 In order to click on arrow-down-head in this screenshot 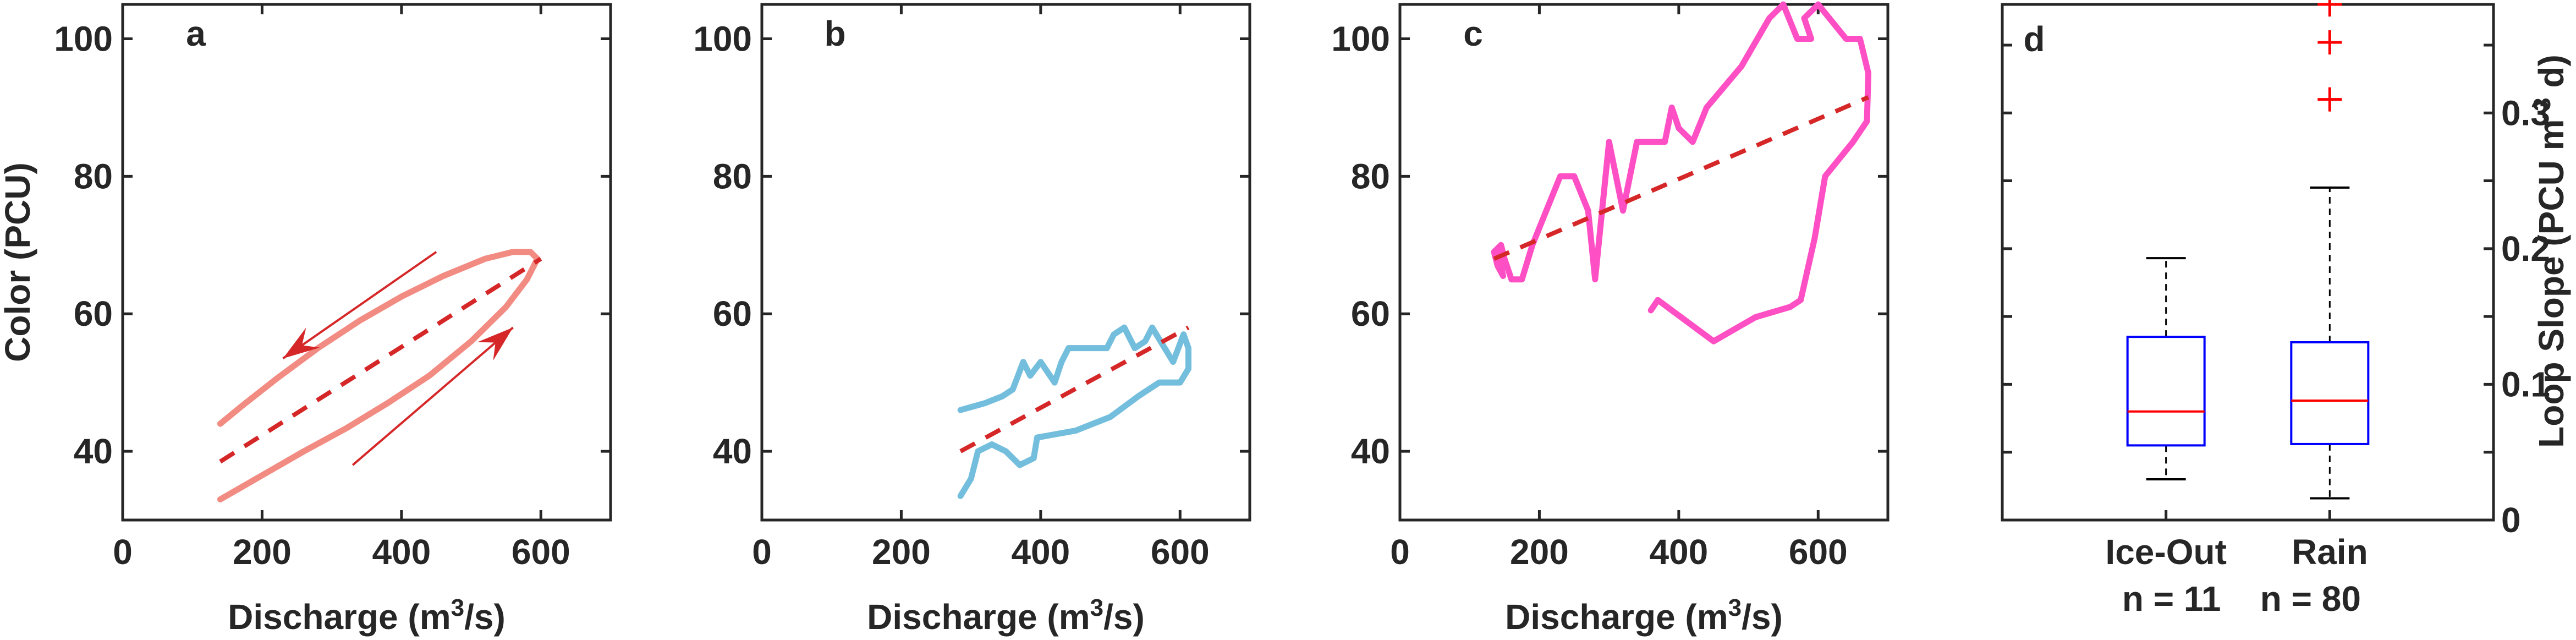, I will do `click(301, 343)`.